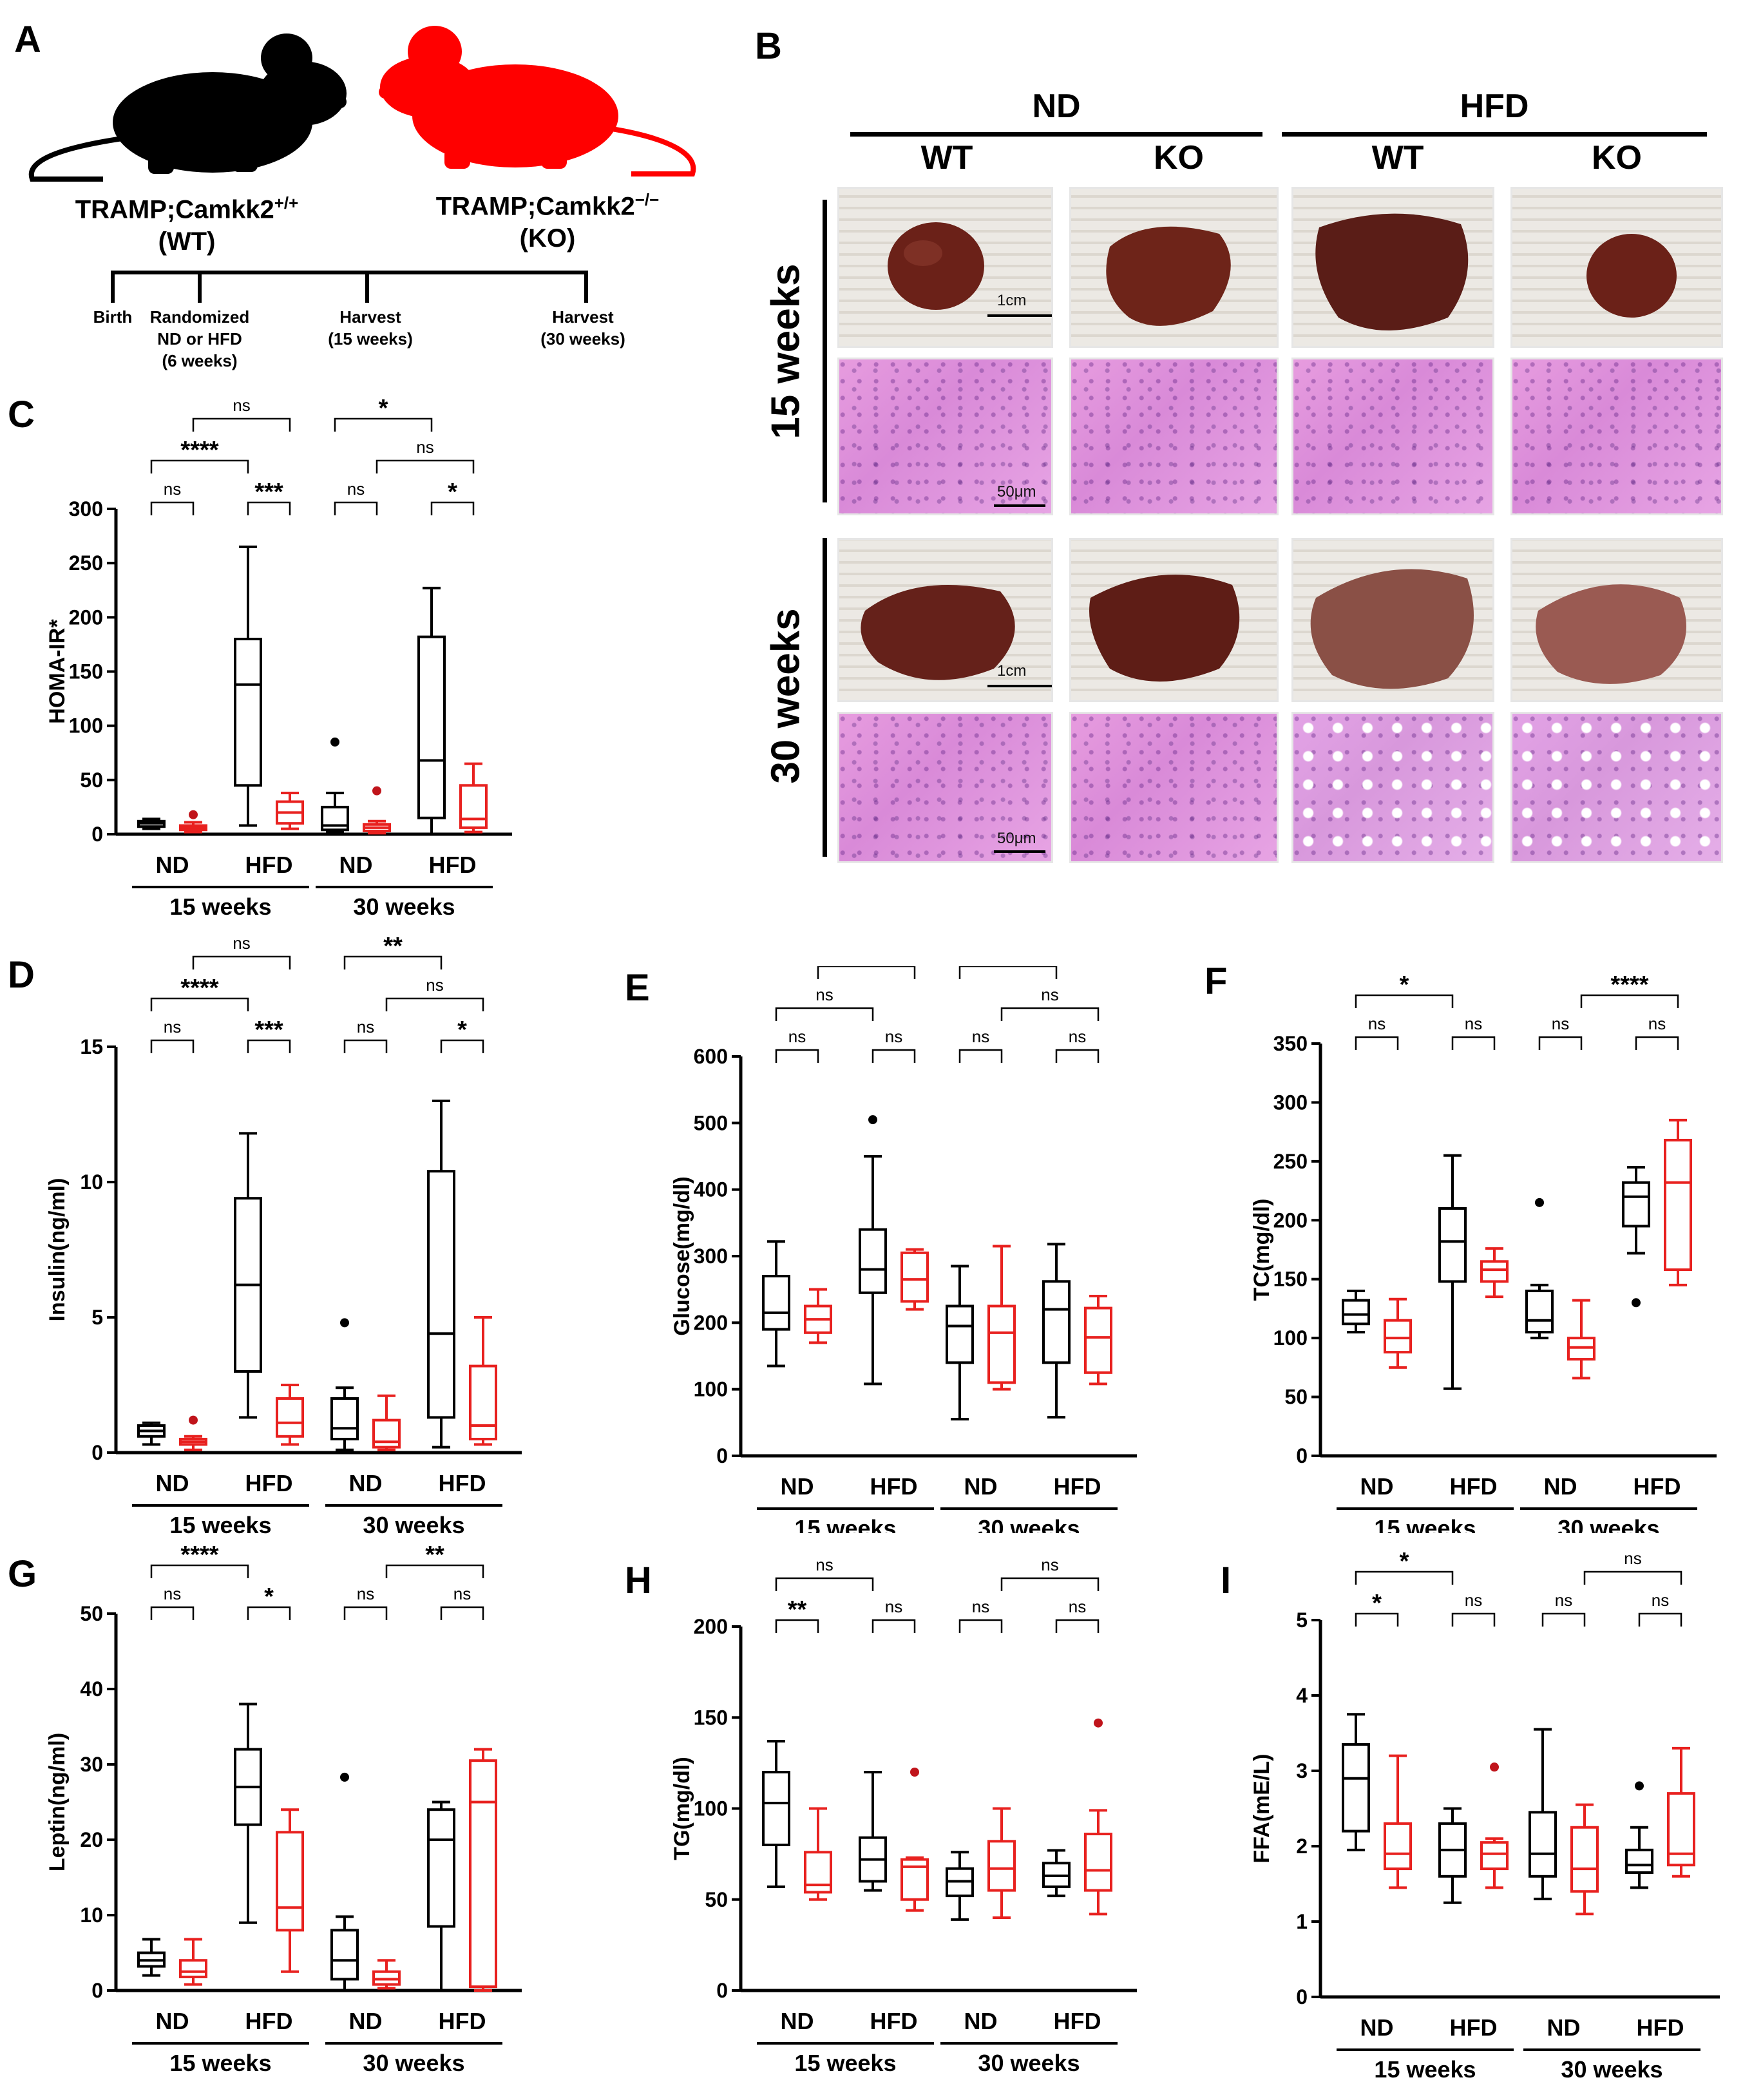  Describe the element at coordinates (711, 1189) in the screenshot. I see `y-tick-label: 400` at that location.